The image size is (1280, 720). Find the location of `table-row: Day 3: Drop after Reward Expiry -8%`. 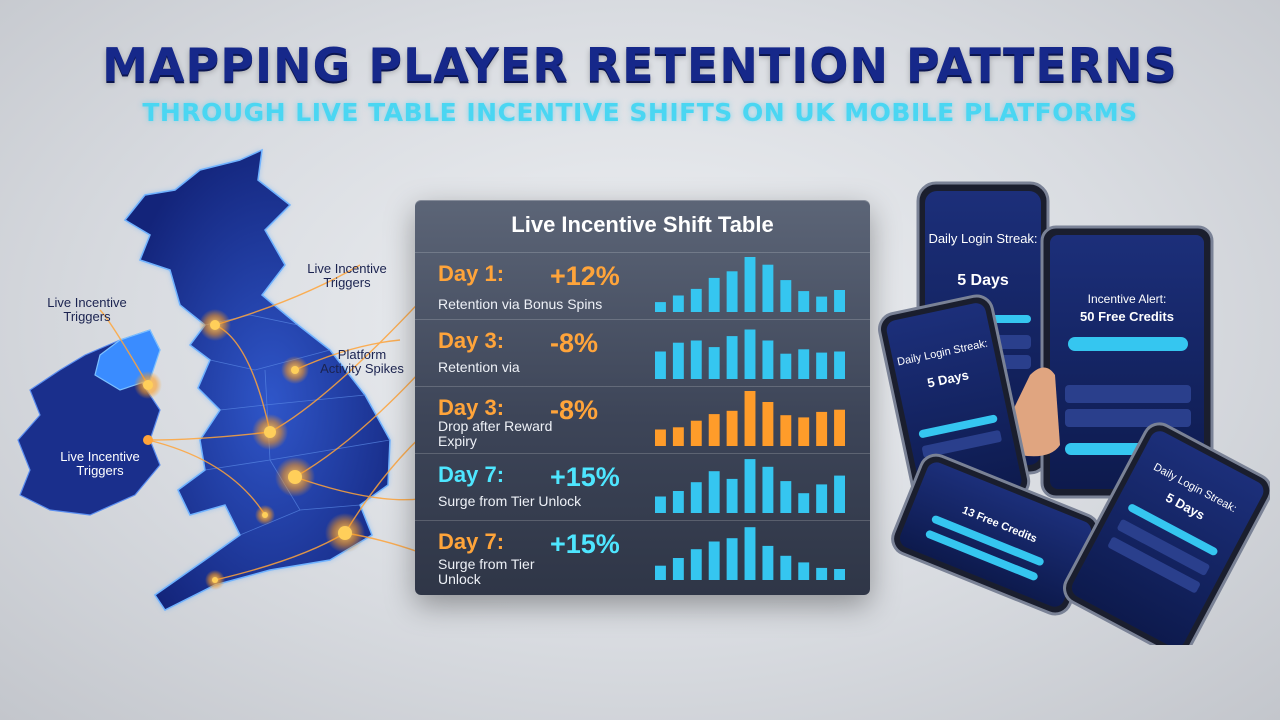

table-row: Day 3: Drop after Reward Expiry -8% is located at coordinates (642, 419).